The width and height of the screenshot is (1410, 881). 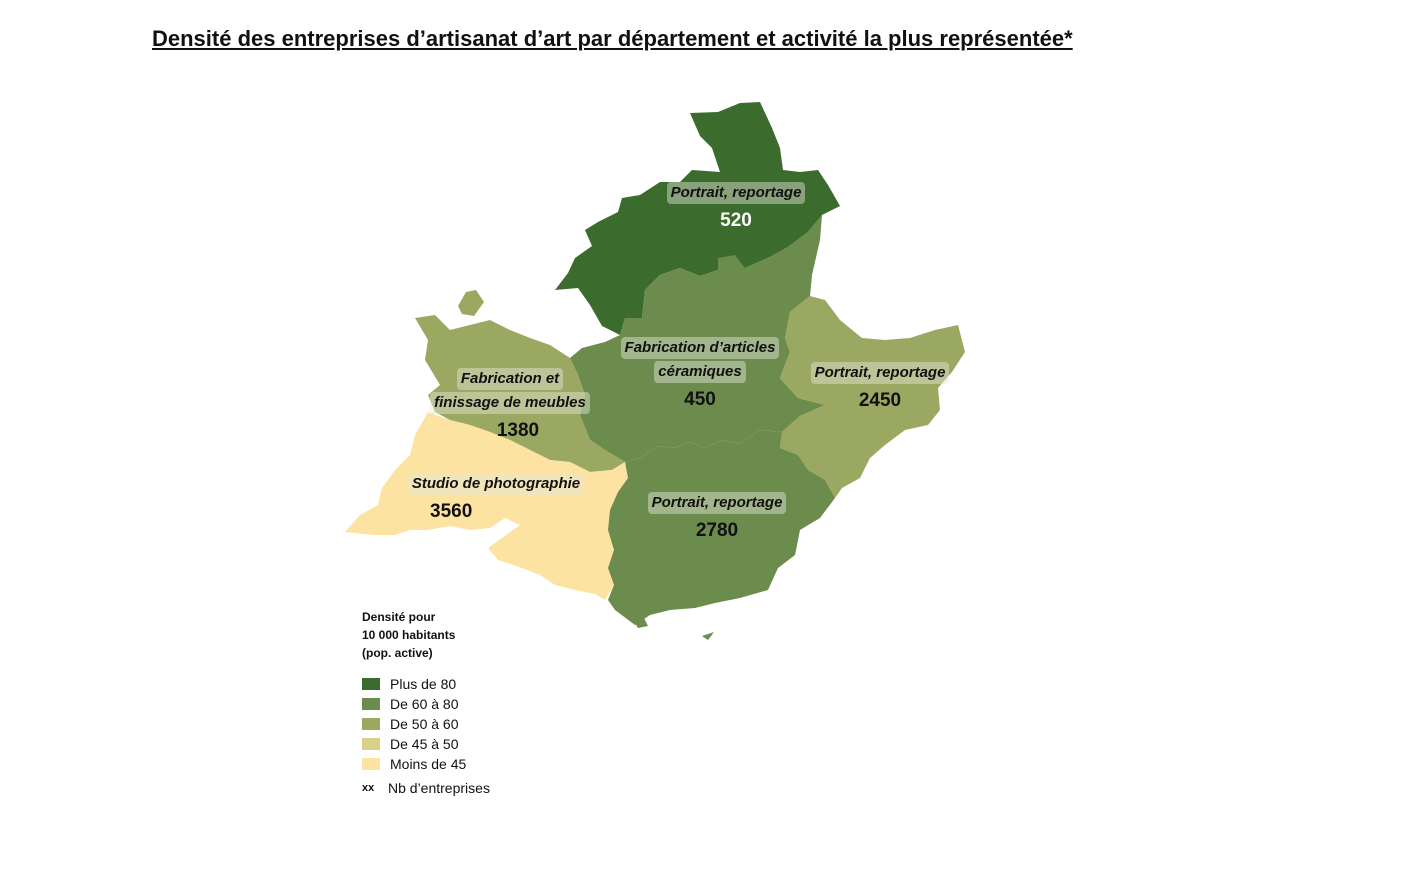 I want to click on label-west: Fabrication et finissage de meubles 1380, so click(x=510, y=405).